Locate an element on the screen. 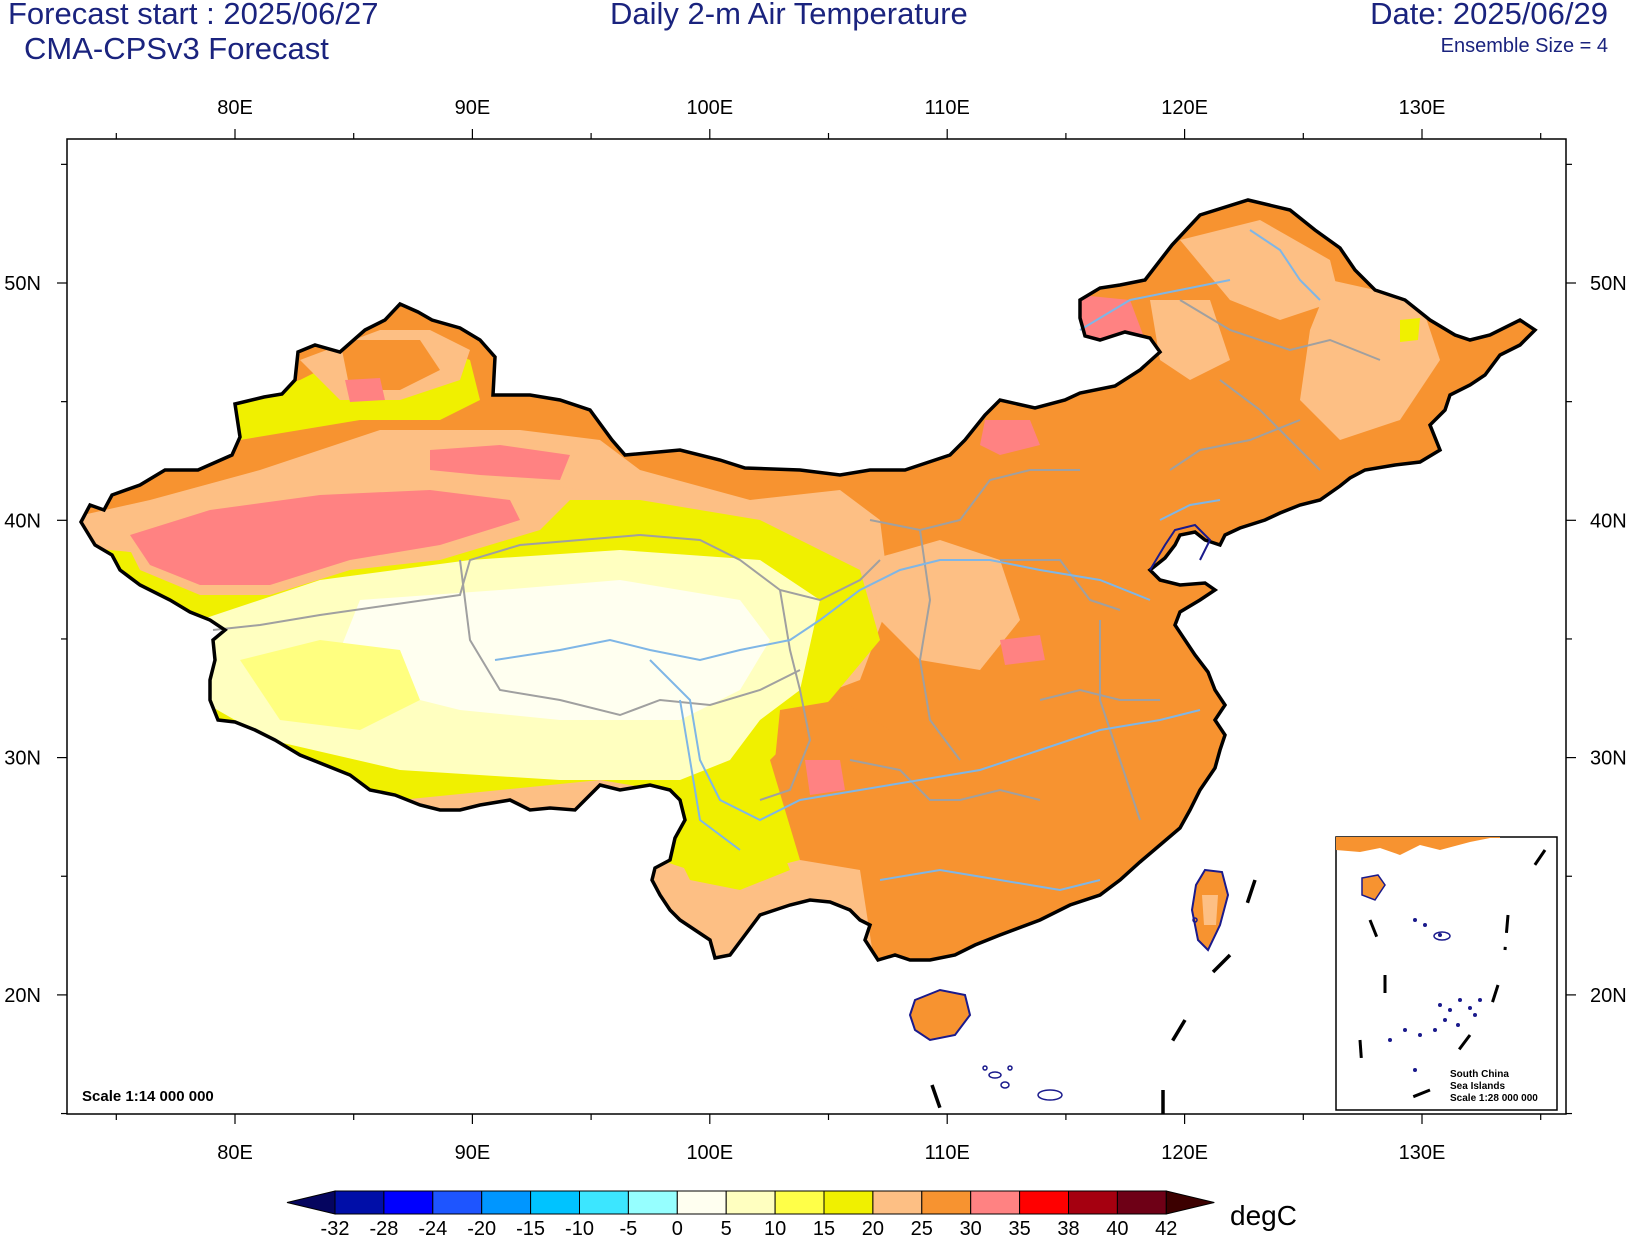 The height and width of the screenshot is (1241, 1632). lon-labels-top: 80E 90E 100E 110E 120E 130E is located at coordinates (831, 108).